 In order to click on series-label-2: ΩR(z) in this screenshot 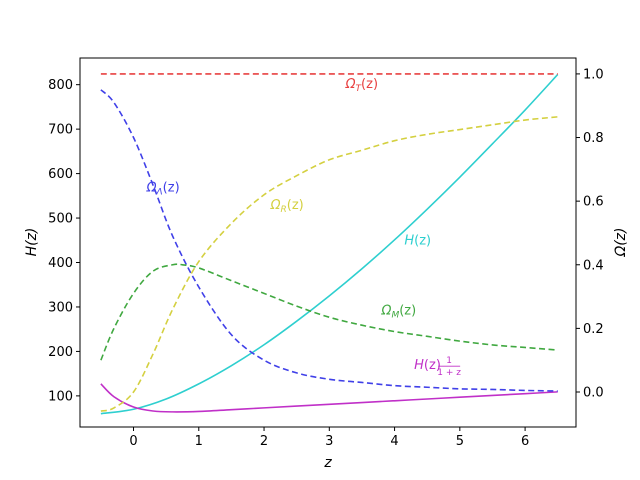, I will do `click(287, 206)`.